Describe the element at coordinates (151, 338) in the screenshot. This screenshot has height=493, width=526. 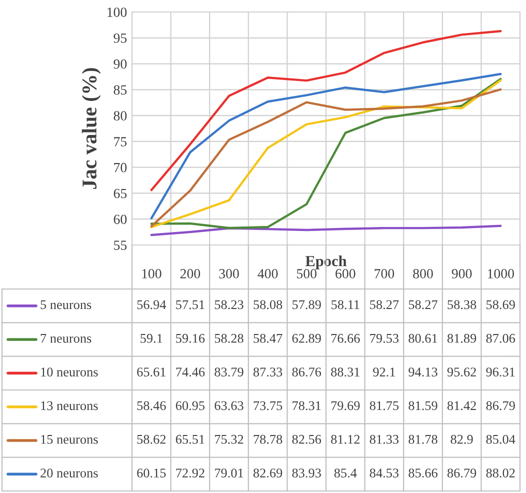
I see `data-label: 59.1` at that location.